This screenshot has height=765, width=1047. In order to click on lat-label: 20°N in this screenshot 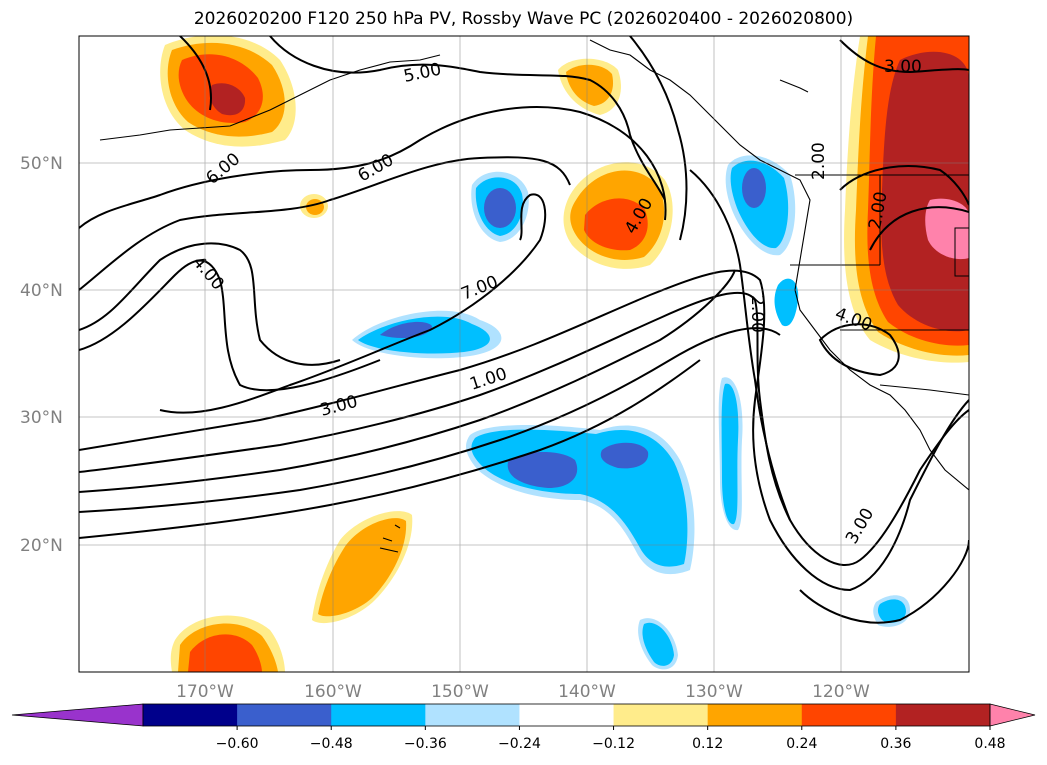, I will do `click(41, 546)`.